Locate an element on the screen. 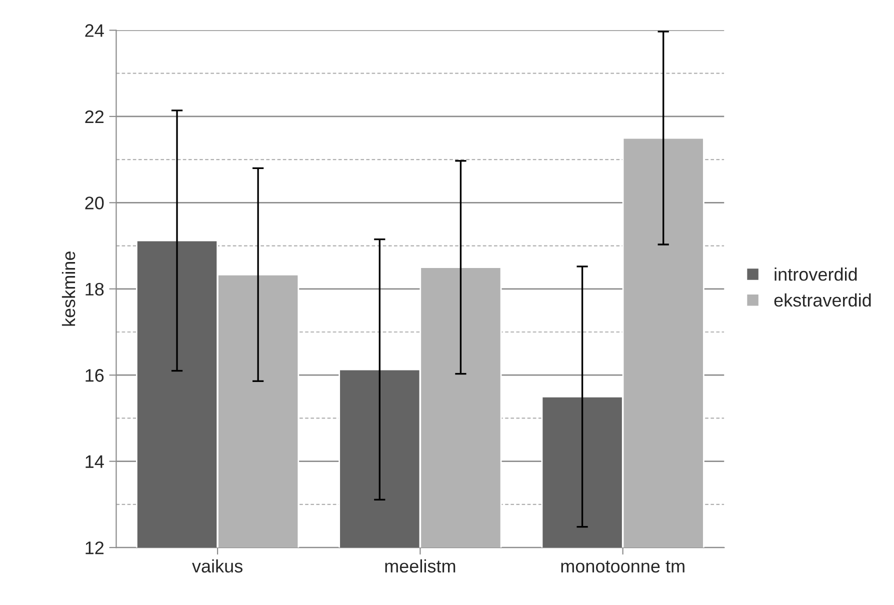 This screenshot has height=605, width=894. y-axis-title: keskmine is located at coordinates (69, 289).